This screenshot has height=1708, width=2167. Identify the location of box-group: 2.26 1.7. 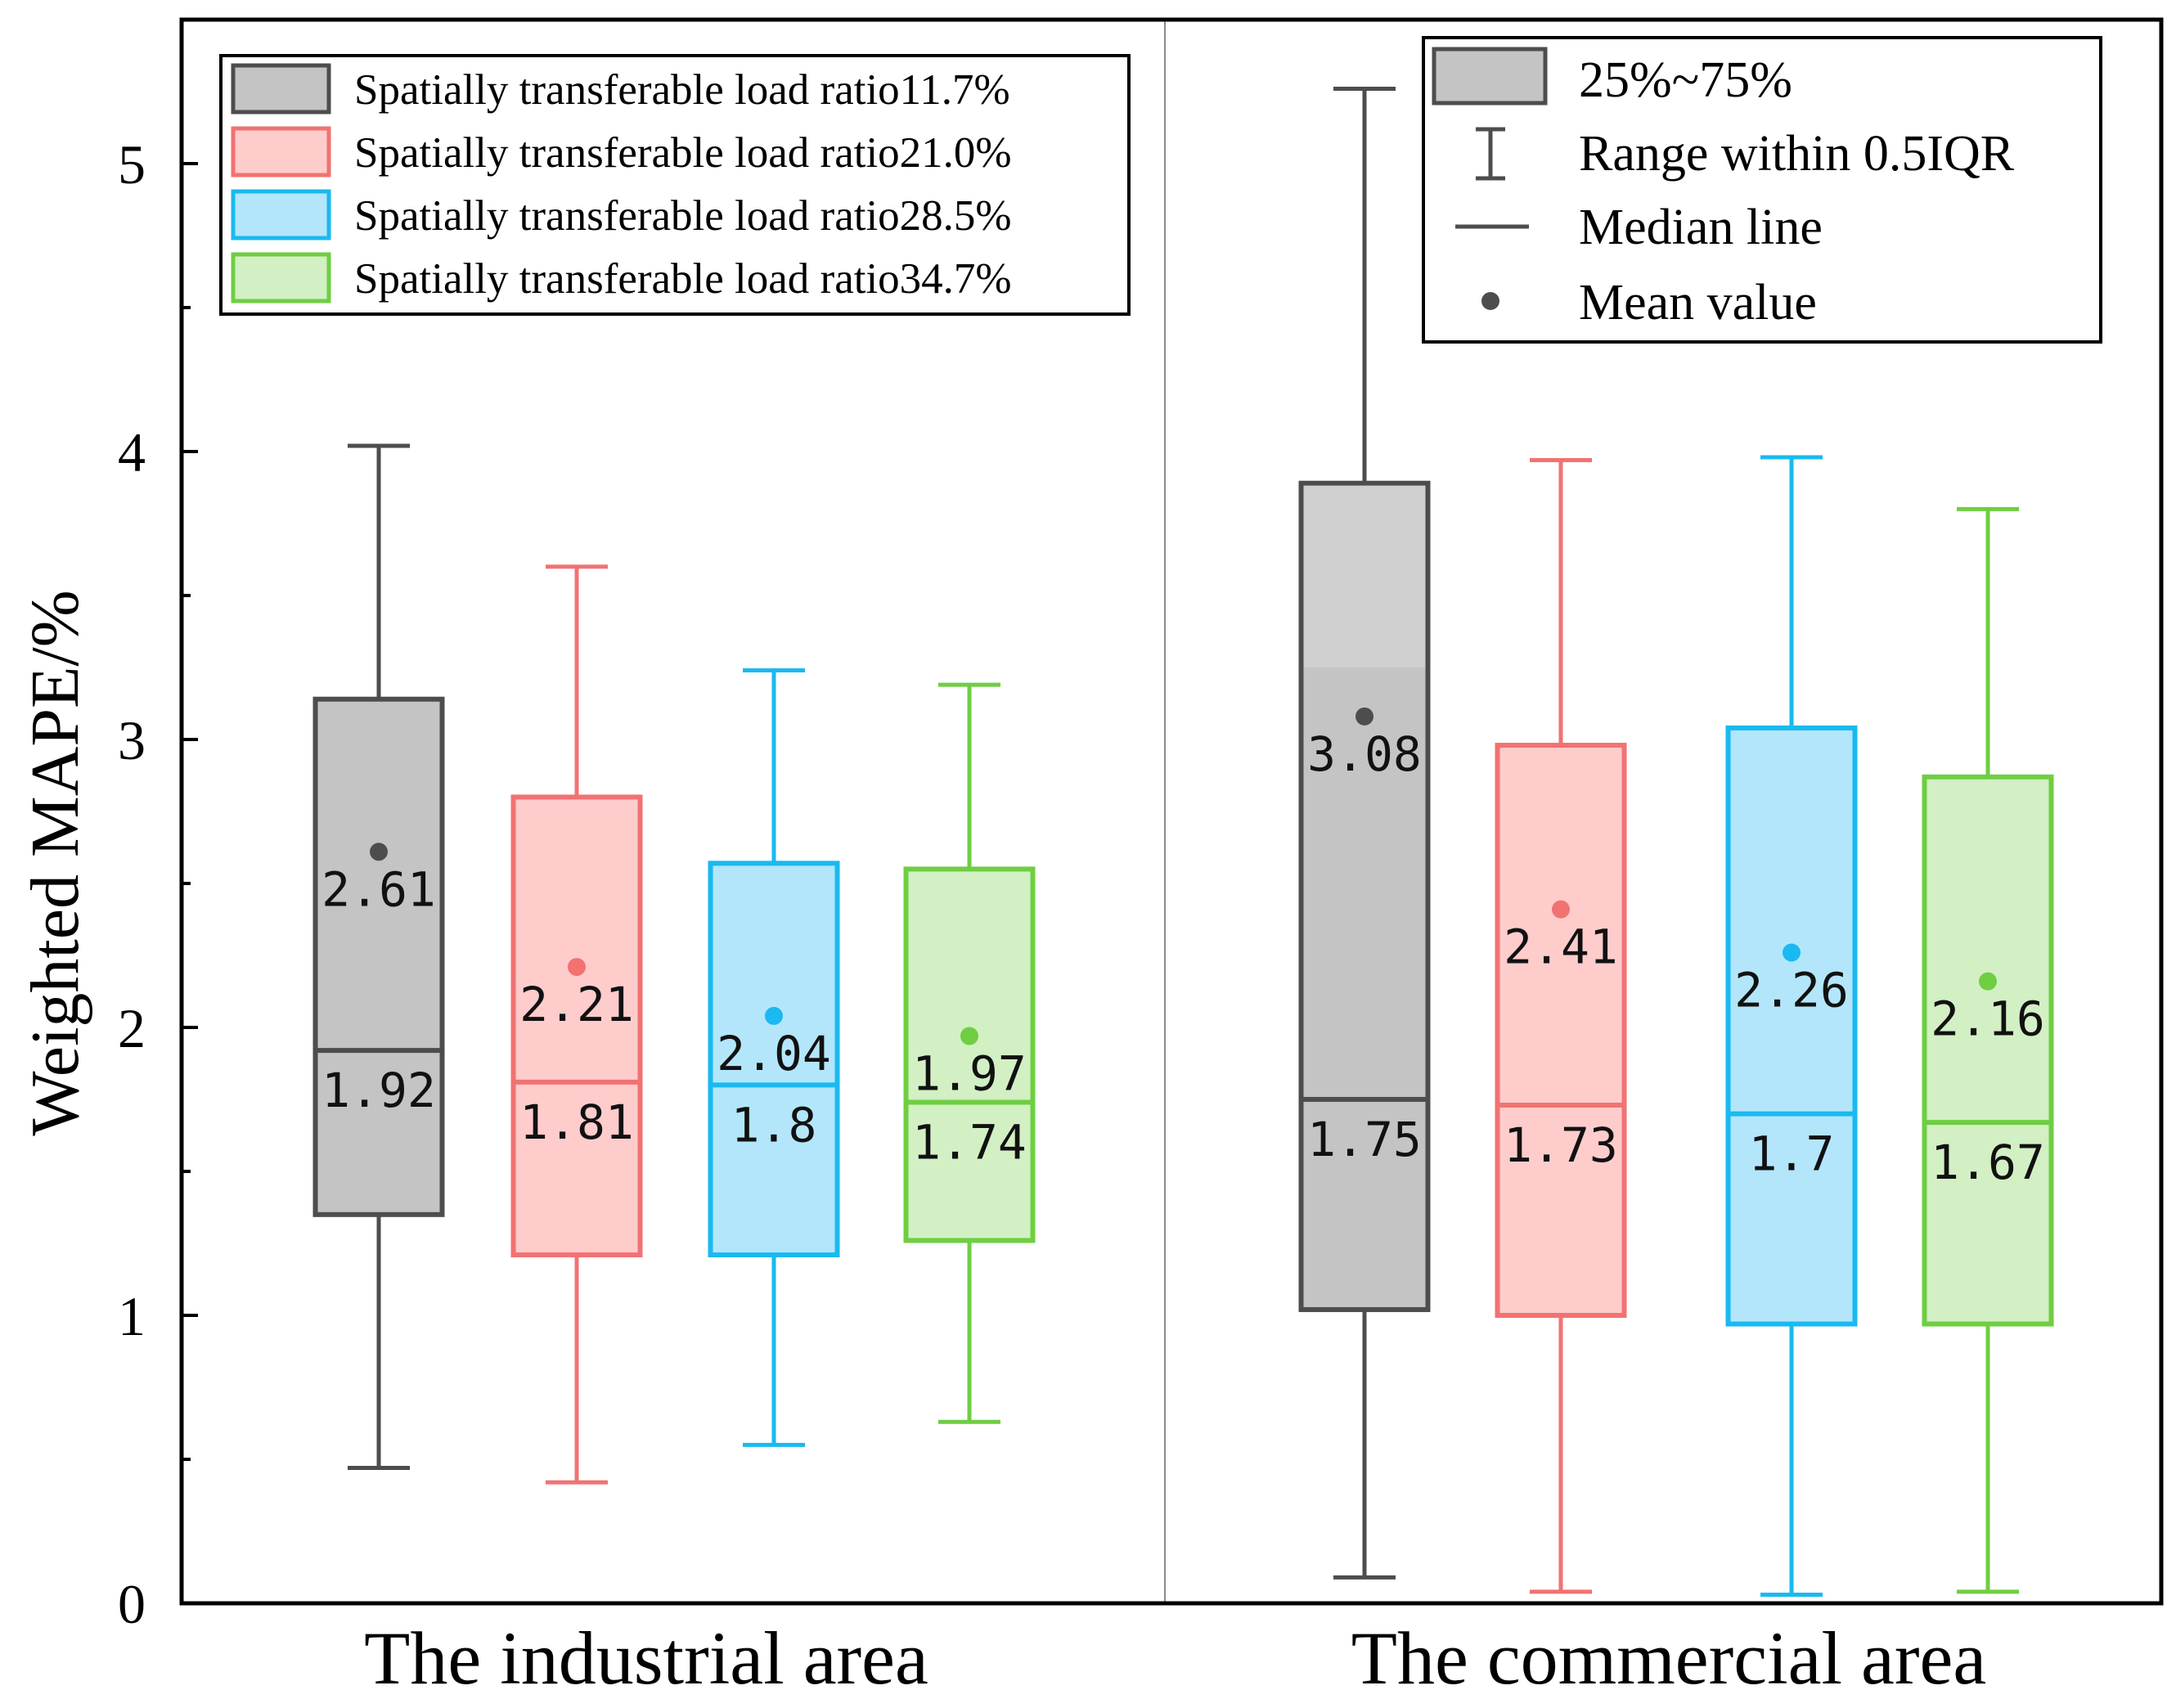
(1791, 1026).